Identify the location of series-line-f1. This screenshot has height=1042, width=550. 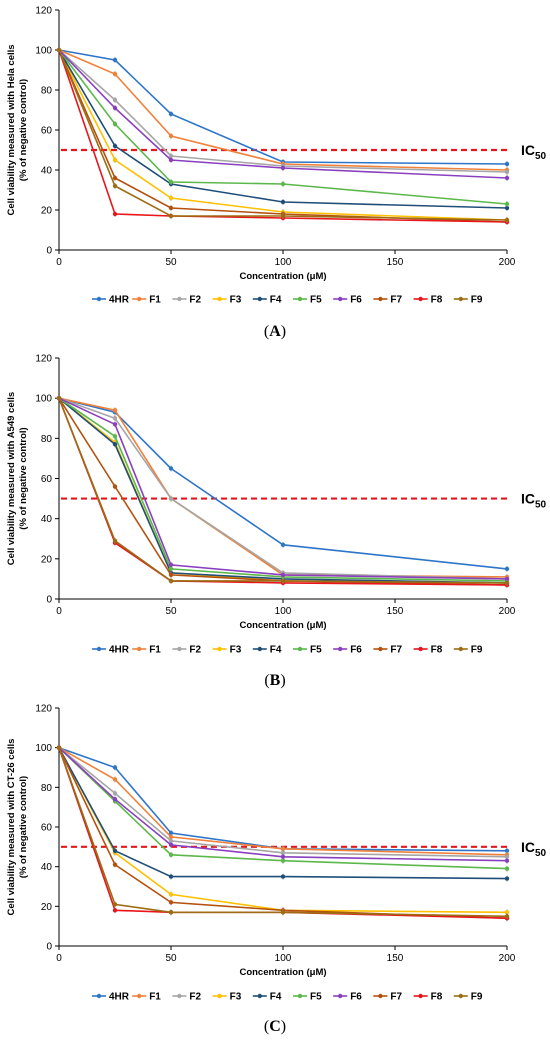
(283, 801).